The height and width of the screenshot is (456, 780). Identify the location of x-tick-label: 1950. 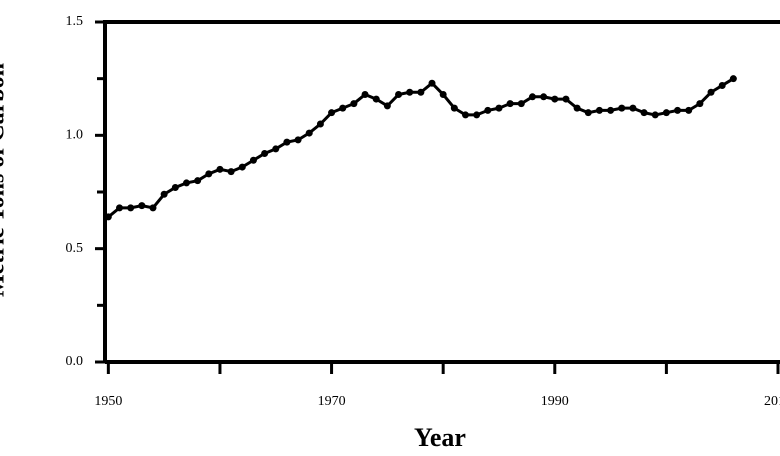
(108, 401).